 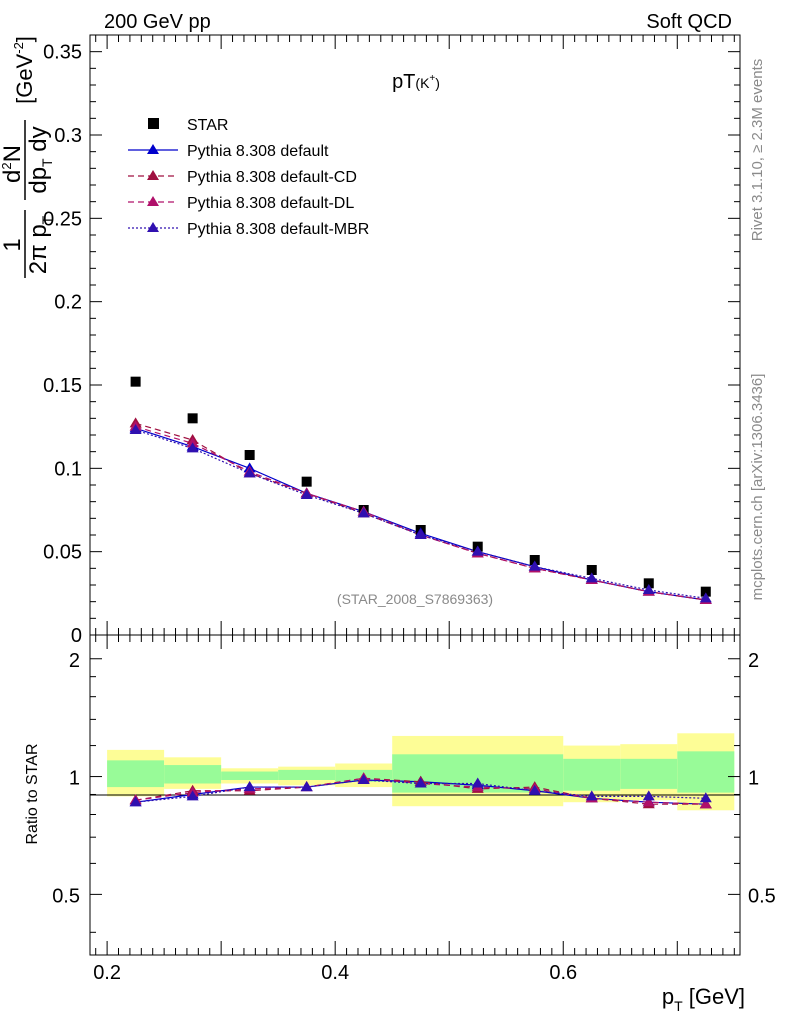 What do you see at coordinates (415, 599) in the screenshot?
I see `analysis-watermark: (STAR_2008_S7869363)` at bounding box center [415, 599].